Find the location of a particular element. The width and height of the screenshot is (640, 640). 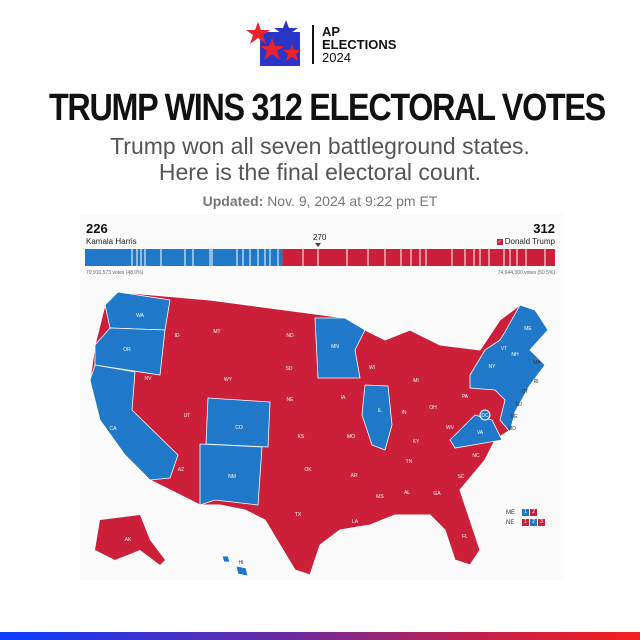

state-label-md: MD is located at coordinates (512, 429).